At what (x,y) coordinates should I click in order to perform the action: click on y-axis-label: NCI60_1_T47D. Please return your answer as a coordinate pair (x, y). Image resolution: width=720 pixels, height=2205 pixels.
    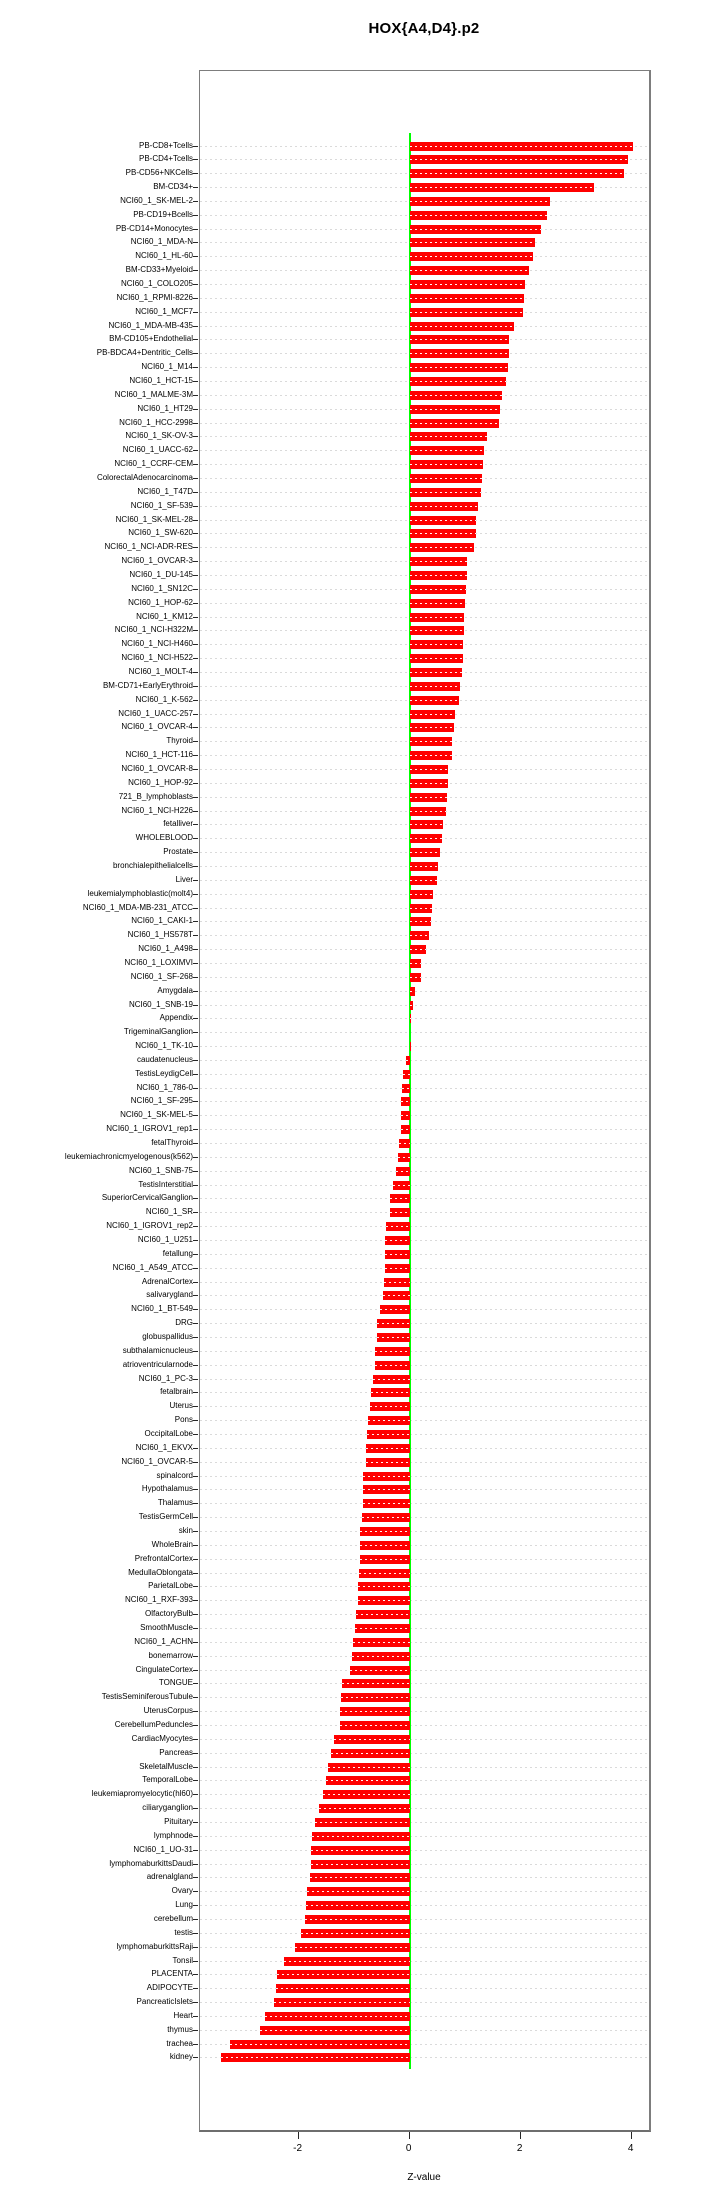
    Looking at the image, I should click on (165, 491).